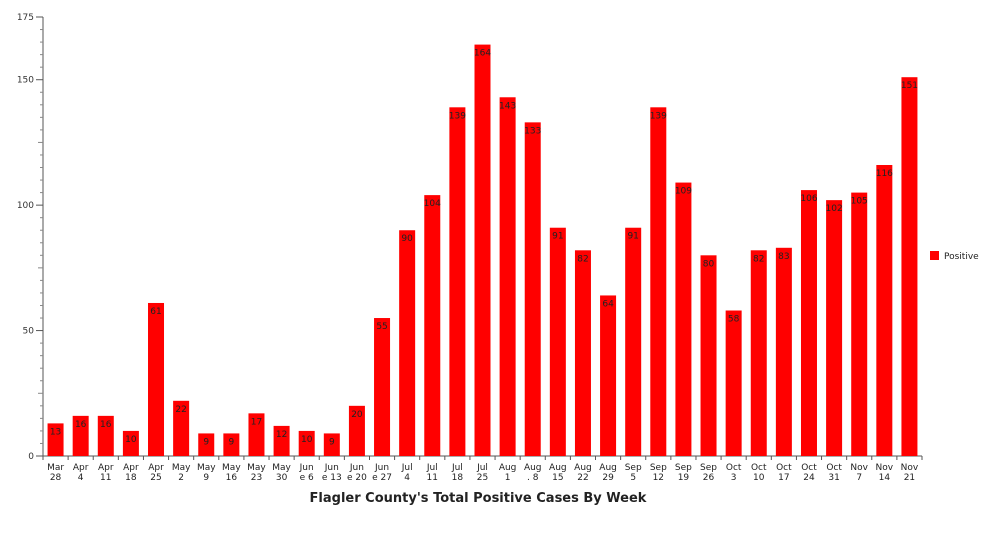 Image resolution: width=1000 pixels, height=534 pixels. Describe the element at coordinates (281, 435) in the screenshot. I see `data-label: 12` at that location.